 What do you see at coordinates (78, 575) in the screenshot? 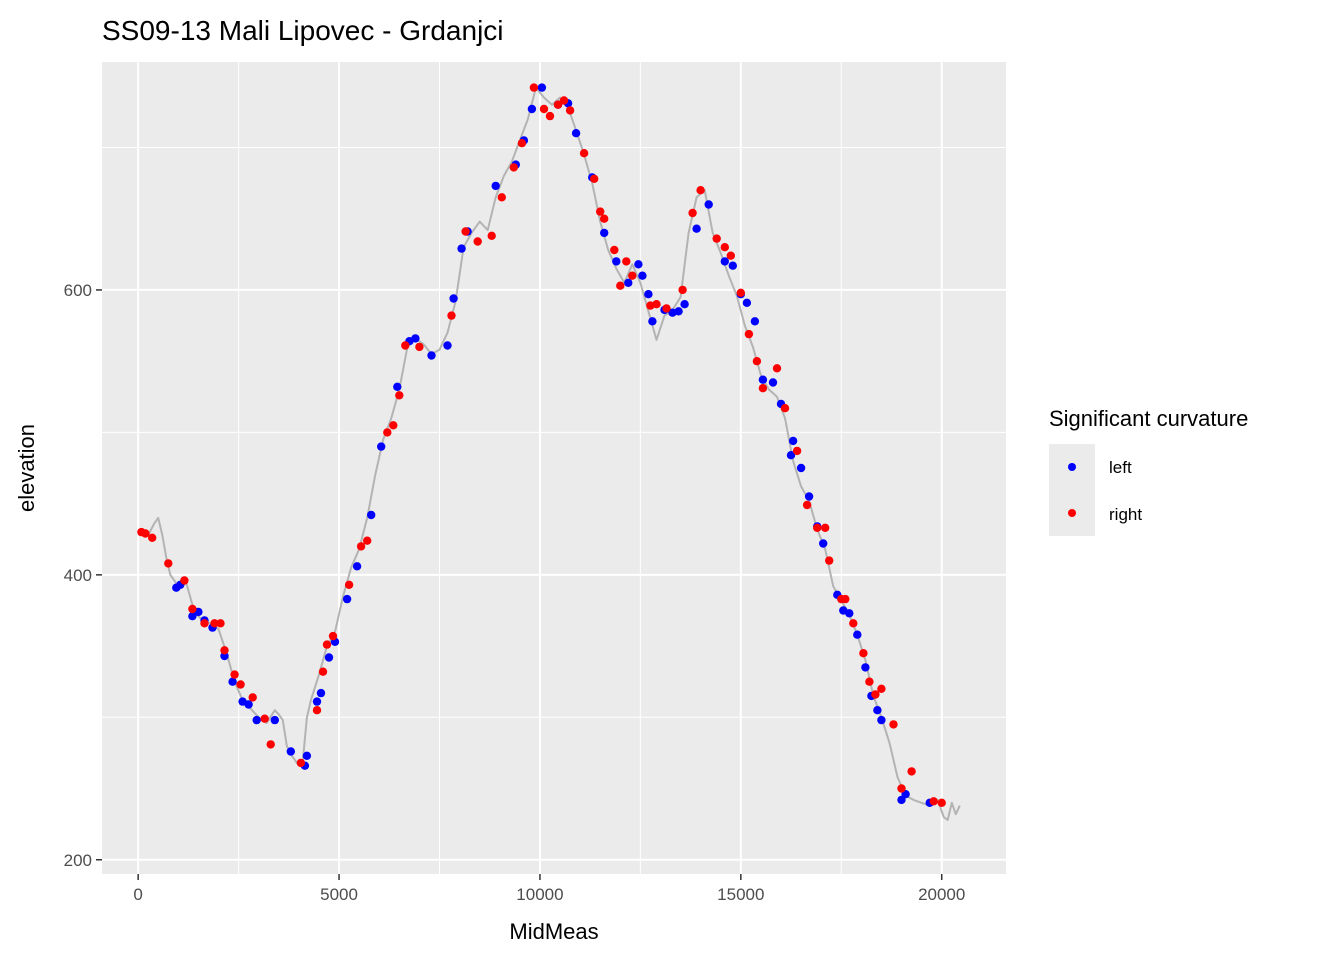
I see `y-tick-label: 400` at bounding box center [78, 575].